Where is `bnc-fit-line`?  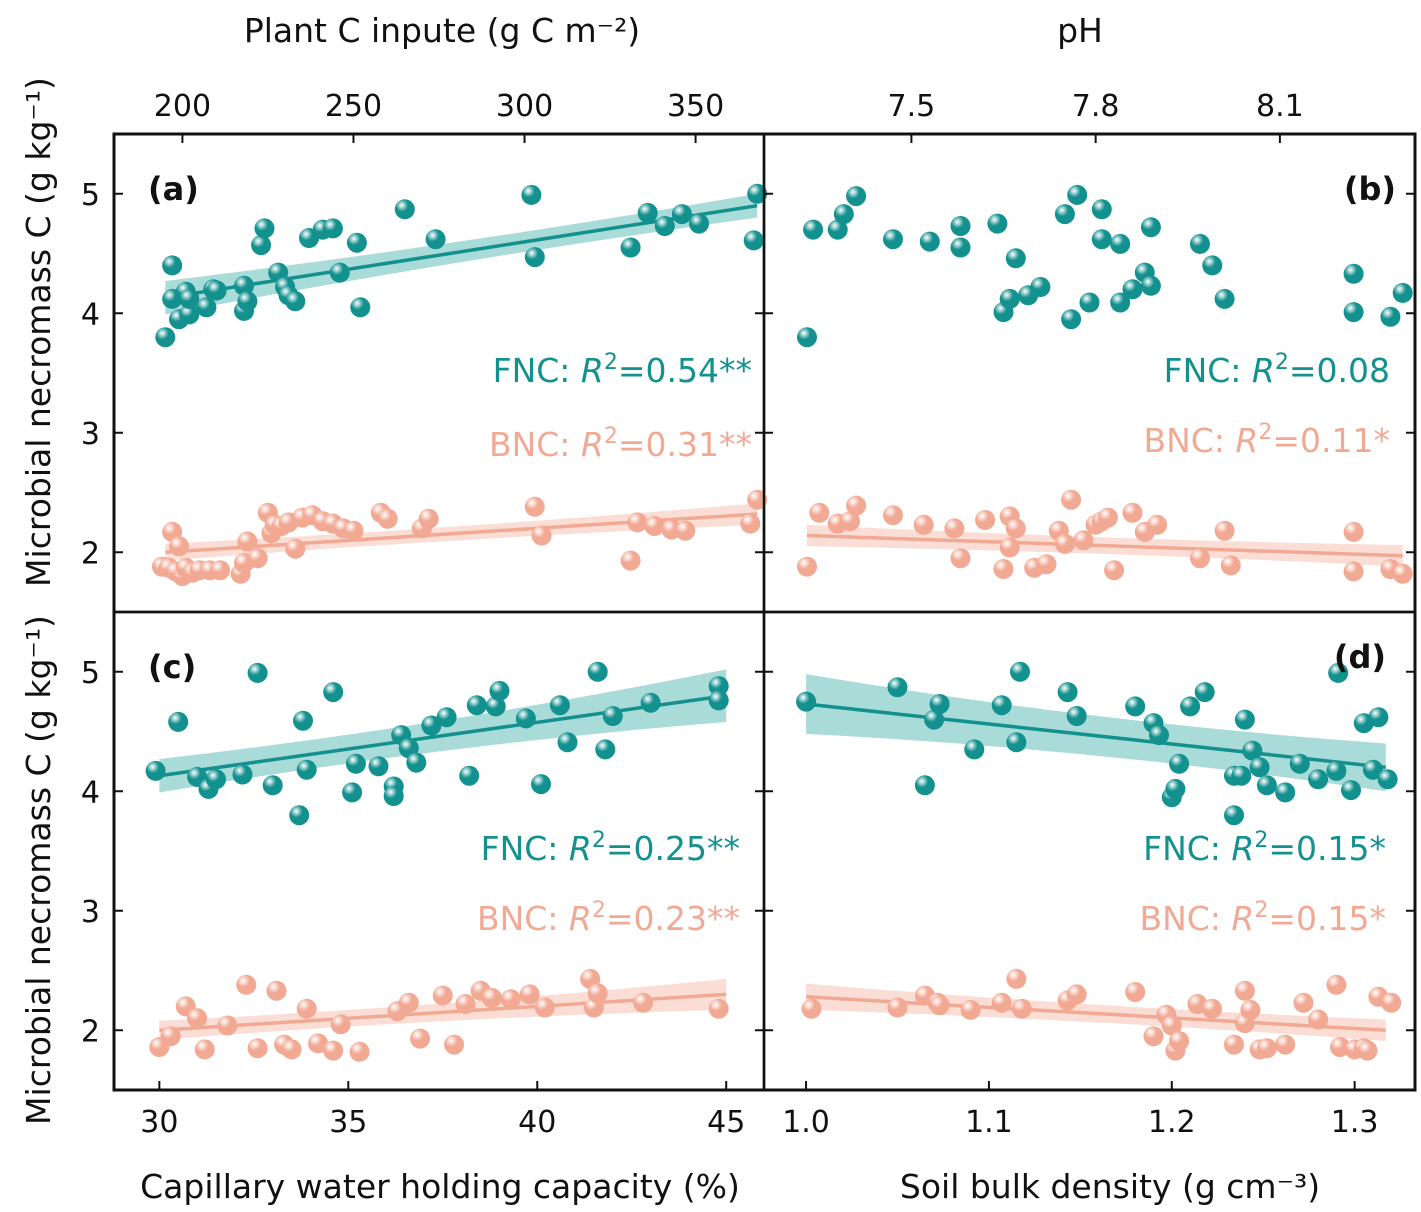 bnc-fit-line is located at coordinates (443, 1012).